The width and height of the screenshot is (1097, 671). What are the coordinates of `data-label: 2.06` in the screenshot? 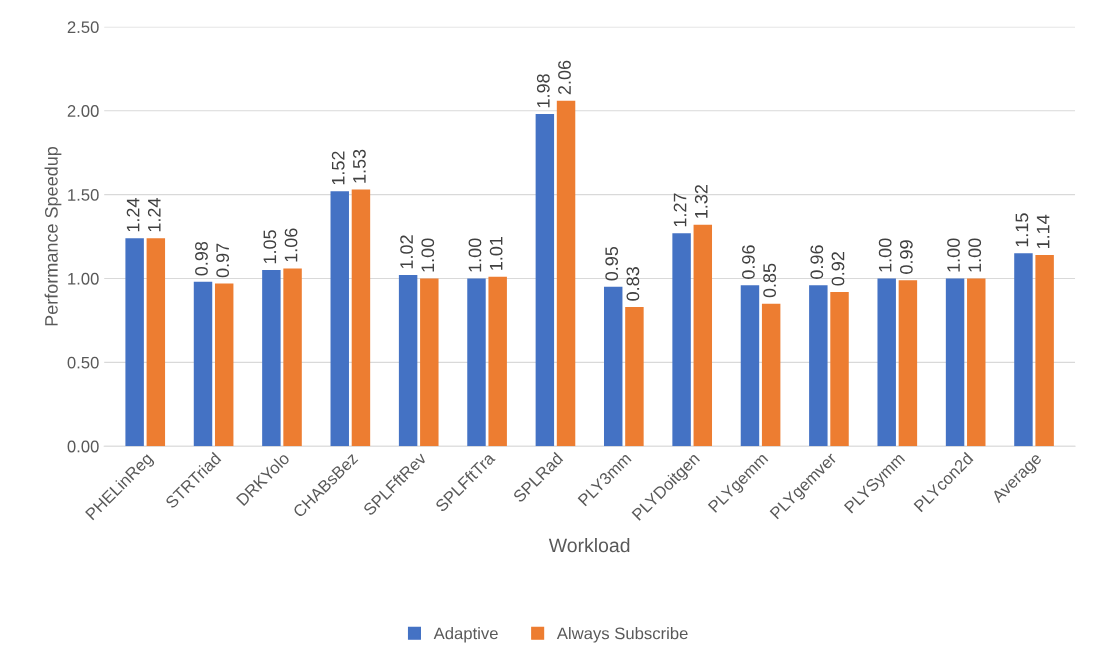 It's located at (564, 77).